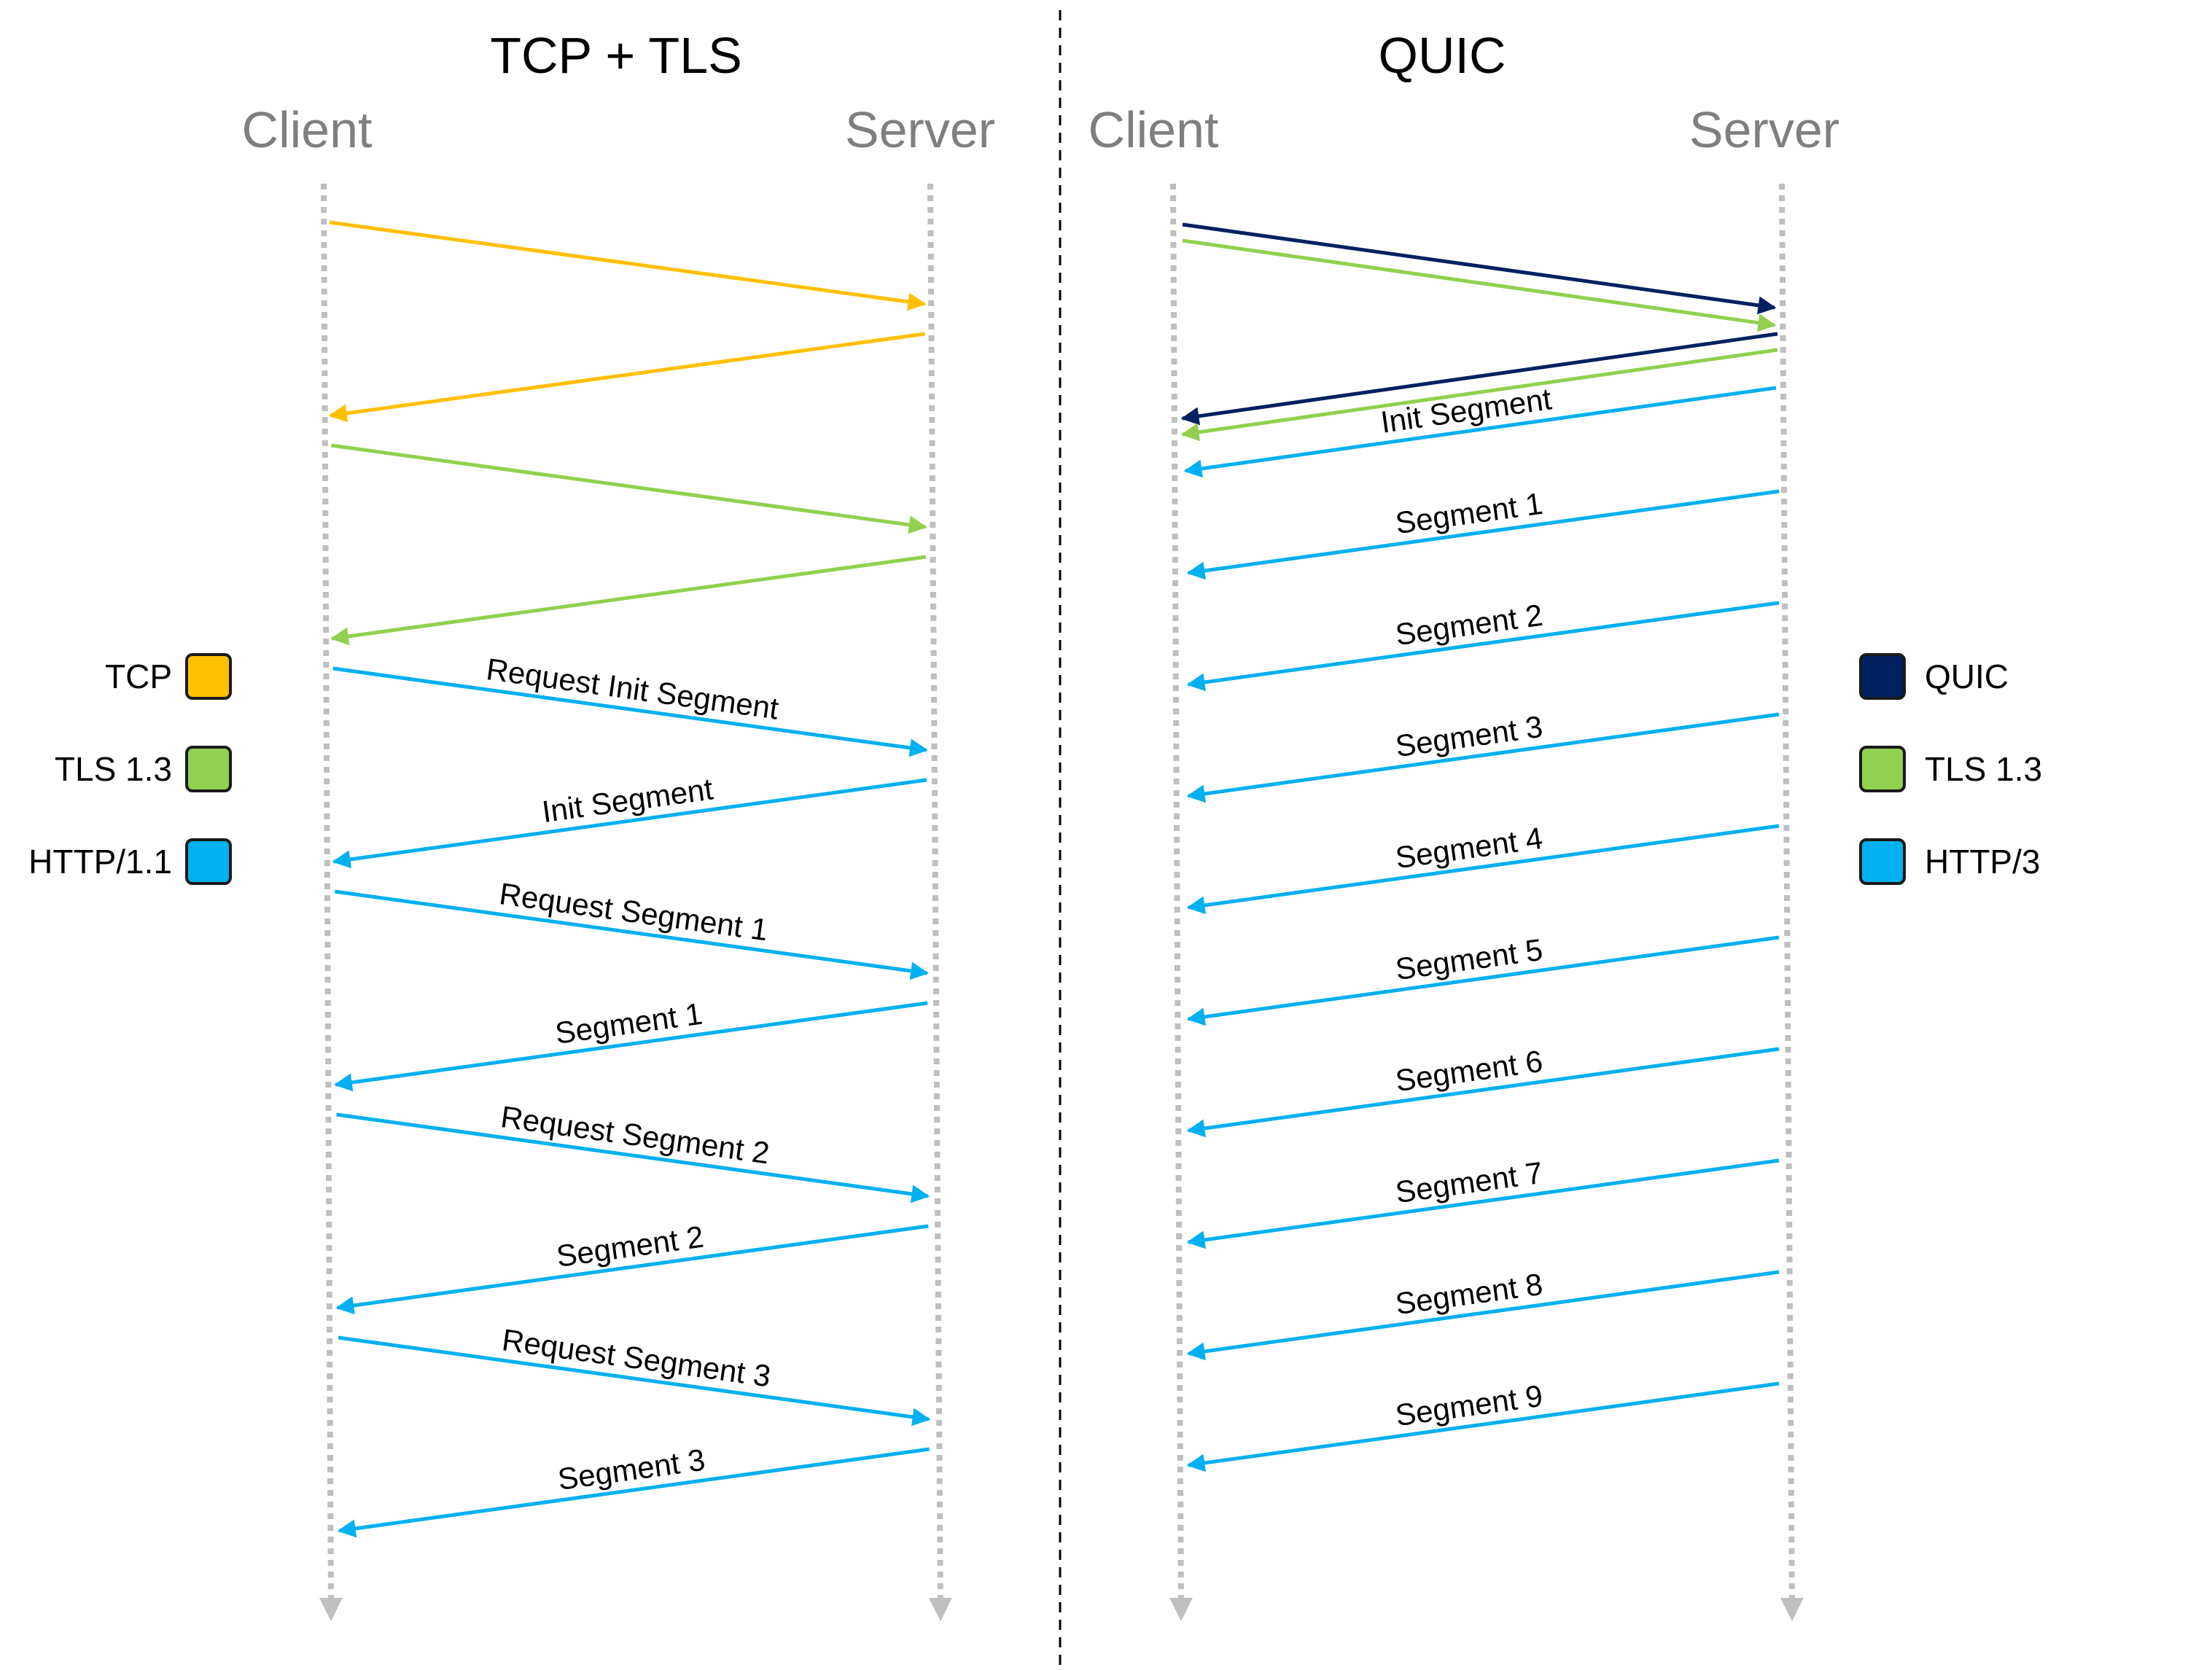 Image resolution: width=2212 pixels, height=1670 pixels. I want to click on quic-message-14-line, so click(1483, 1426).